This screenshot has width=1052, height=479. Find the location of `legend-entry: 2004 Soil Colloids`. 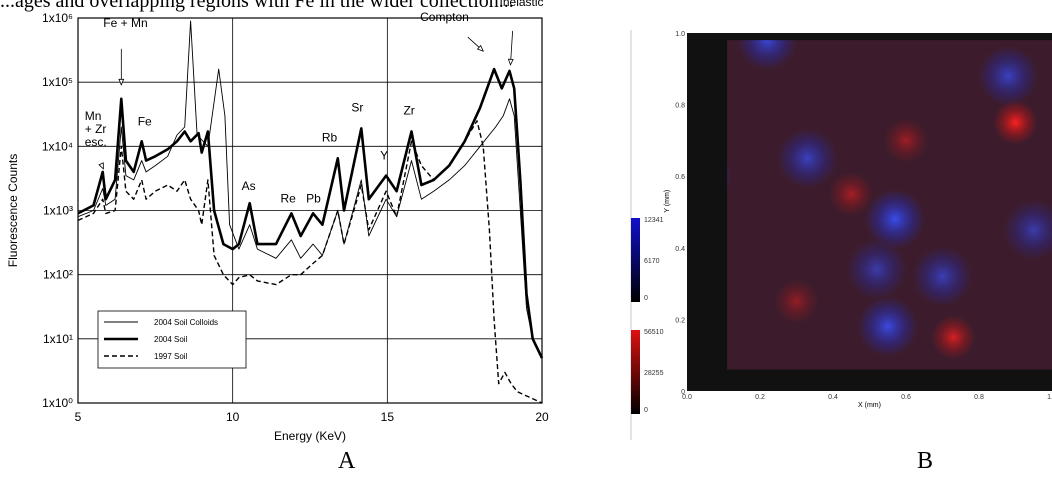

legend-entry: 2004 Soil Colloids is located at coordinates (186, 322).